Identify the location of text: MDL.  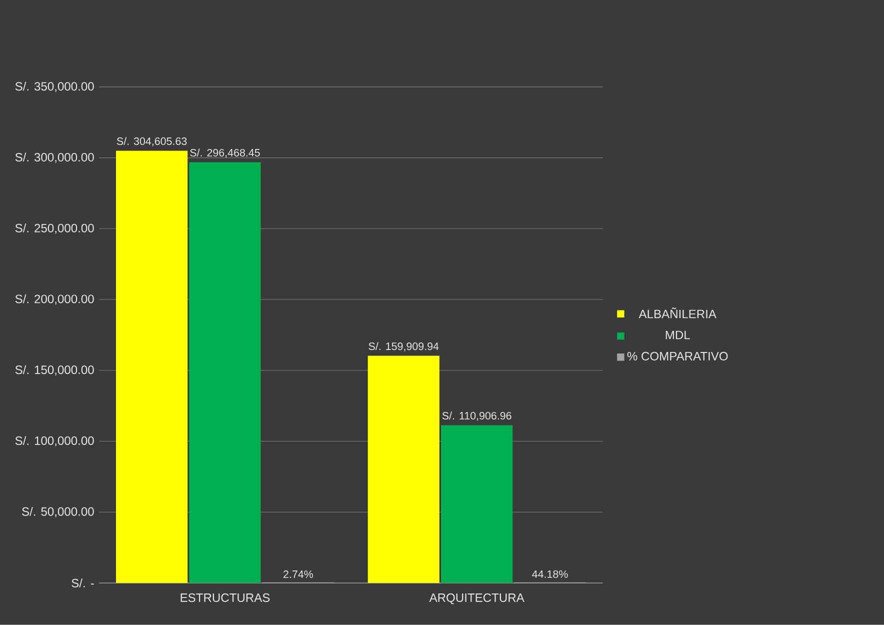
(678, 335).